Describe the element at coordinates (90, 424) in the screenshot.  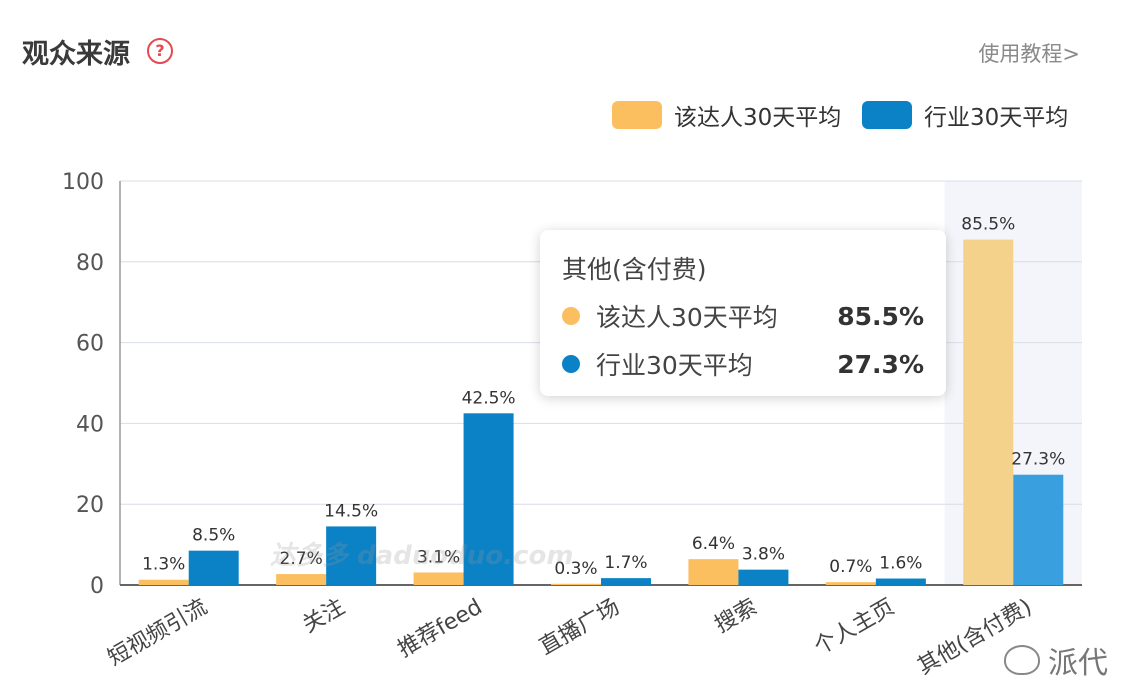
I see `y-tick-label: 40` at that location.